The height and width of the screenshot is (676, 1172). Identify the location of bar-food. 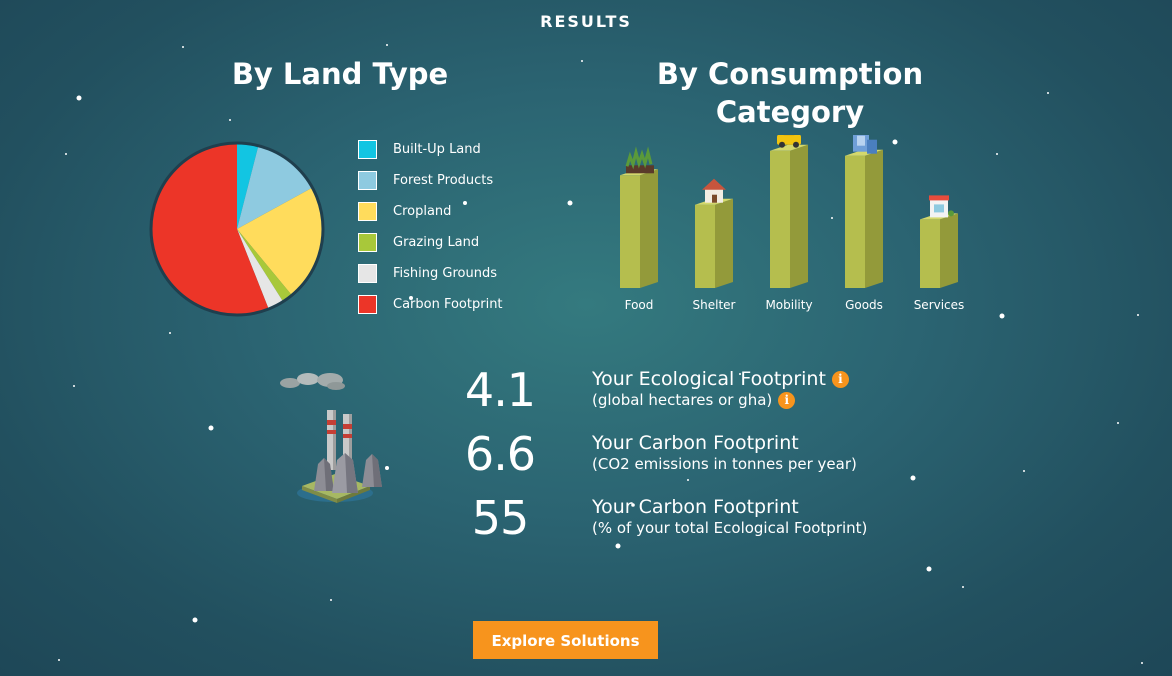
(639, 228).